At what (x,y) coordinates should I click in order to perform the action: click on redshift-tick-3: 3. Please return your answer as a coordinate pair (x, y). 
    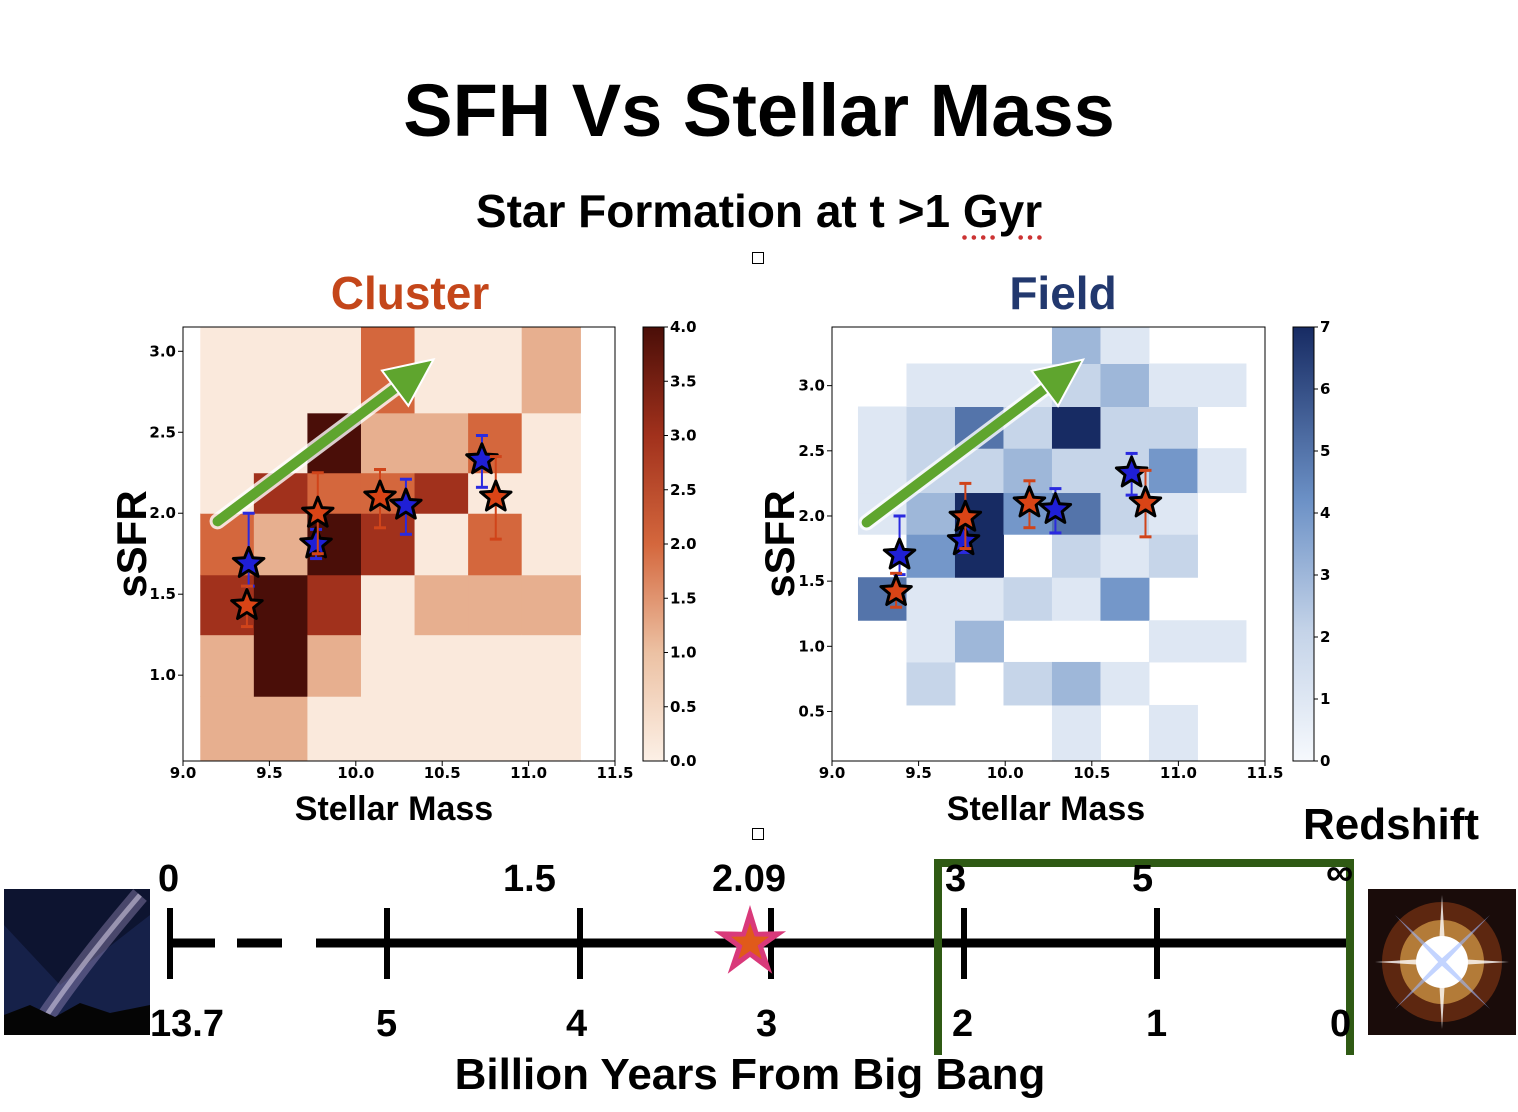
    Looking at the image, I should click on (956, 879).